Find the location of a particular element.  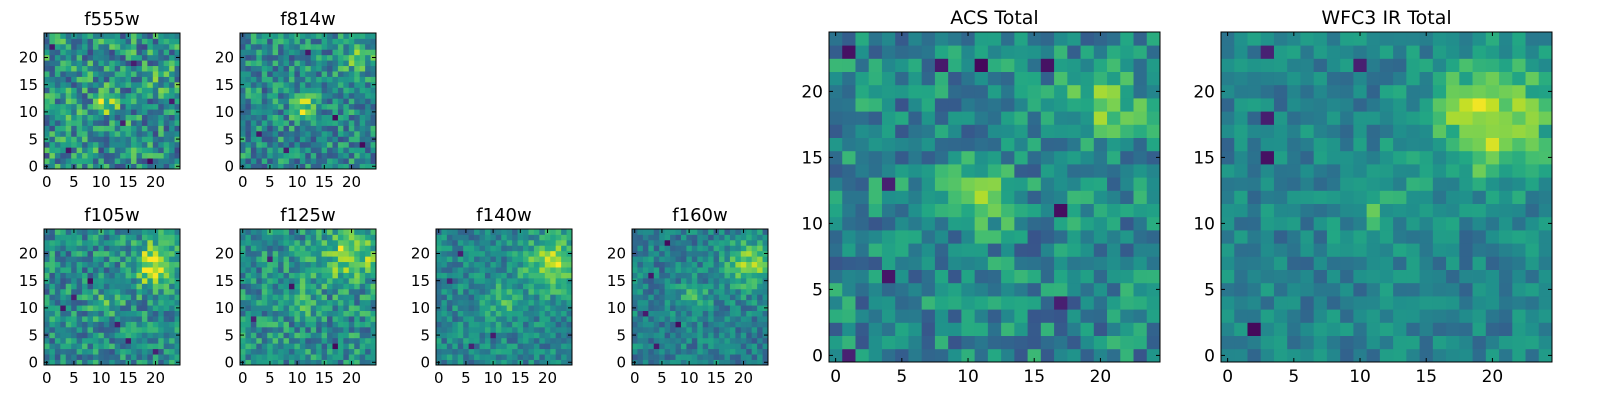

x-tick-label: 10 is located at coordinates (101, 182).